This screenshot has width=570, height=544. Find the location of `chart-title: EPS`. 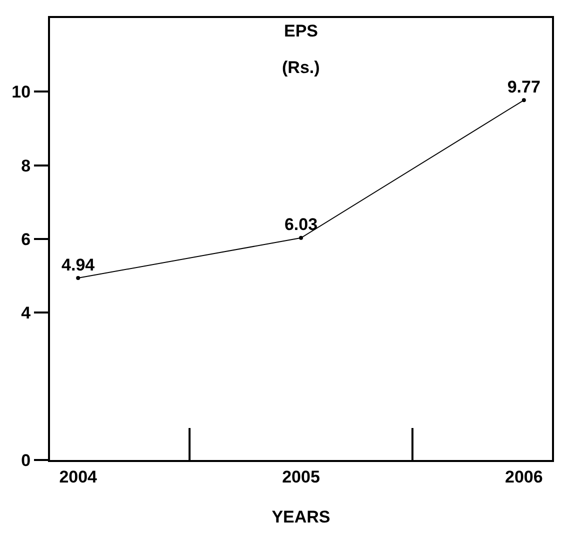

chart-title: EPS is located at coordinates (301, 30).